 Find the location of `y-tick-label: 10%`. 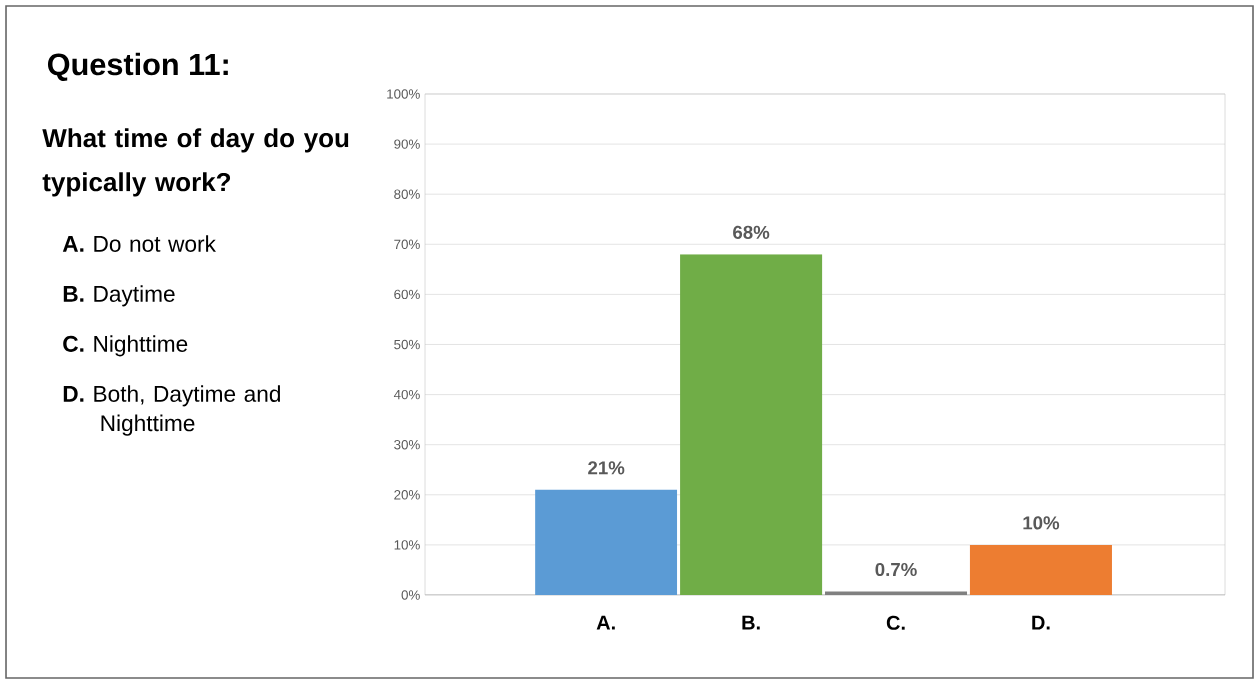

y-tick-label: 10% is located at coordinates (407, 545).